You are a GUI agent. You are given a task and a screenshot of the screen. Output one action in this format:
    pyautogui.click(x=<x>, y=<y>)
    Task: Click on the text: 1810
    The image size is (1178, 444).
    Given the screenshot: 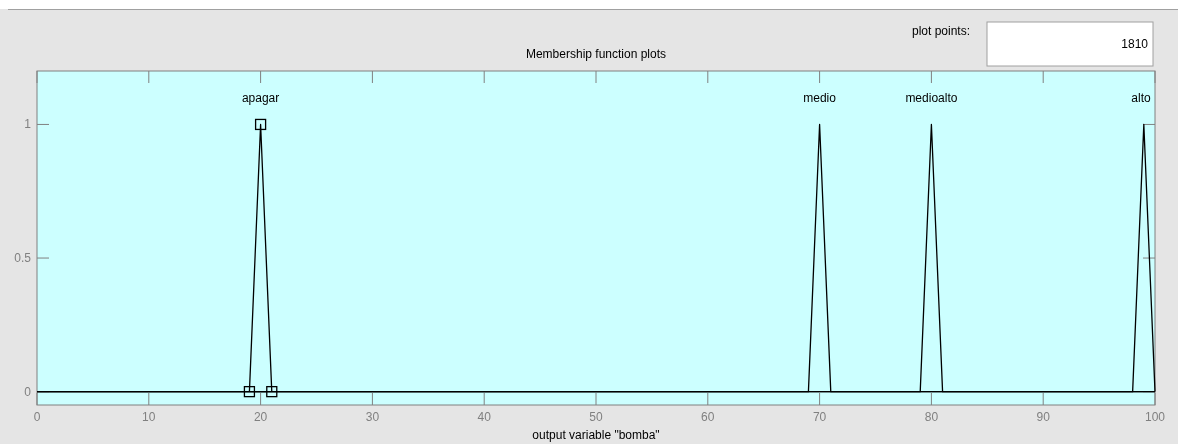 What is the action you would take?
    pyautogui.click(x=1135, y=44)
    